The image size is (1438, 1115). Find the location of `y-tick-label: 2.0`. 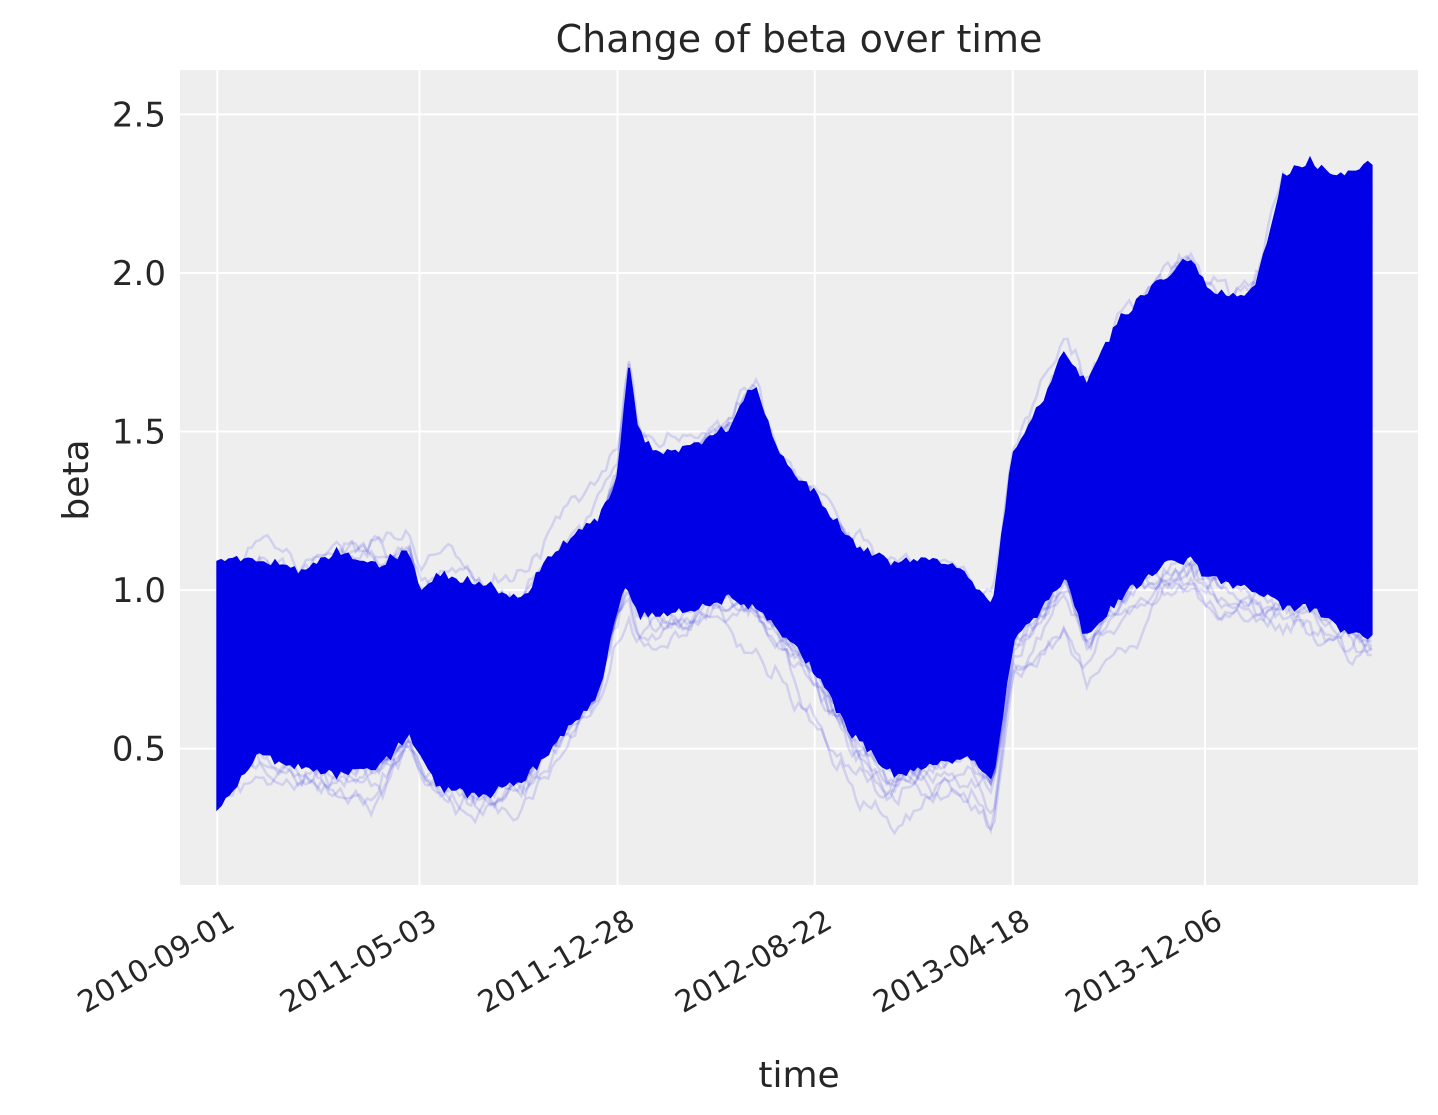

y-tick-label: 2.0 is located at coordinates (139, 274).